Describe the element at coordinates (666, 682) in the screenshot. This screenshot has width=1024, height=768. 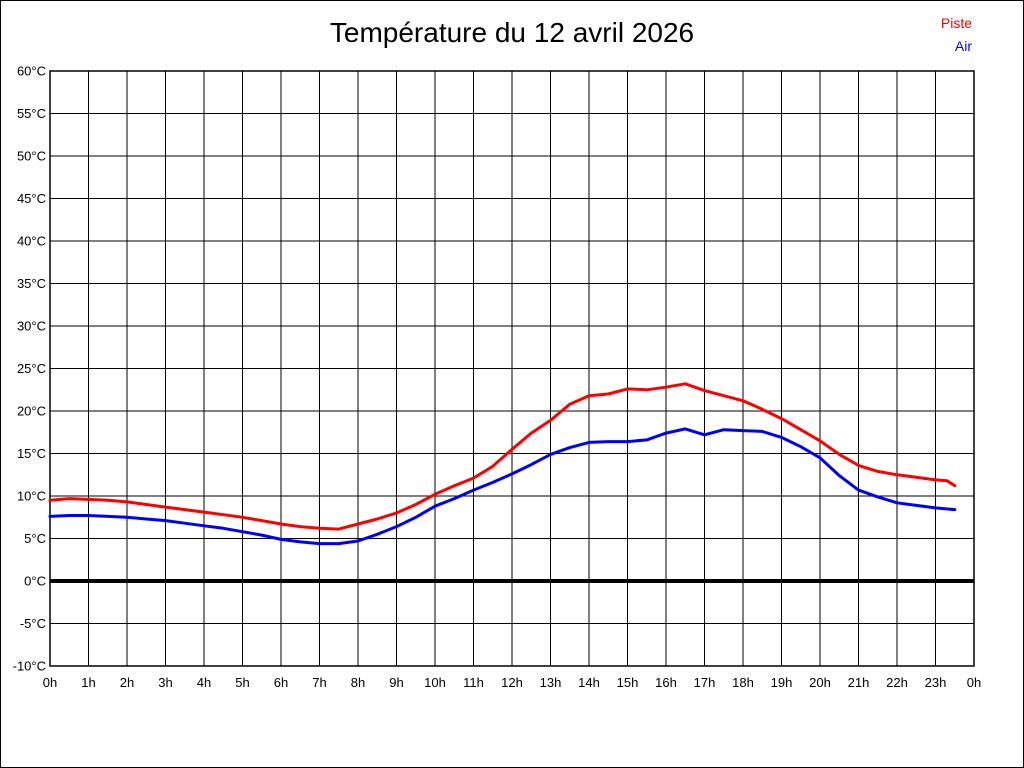
I see `x-axis-tick-label: 16h` at that location.